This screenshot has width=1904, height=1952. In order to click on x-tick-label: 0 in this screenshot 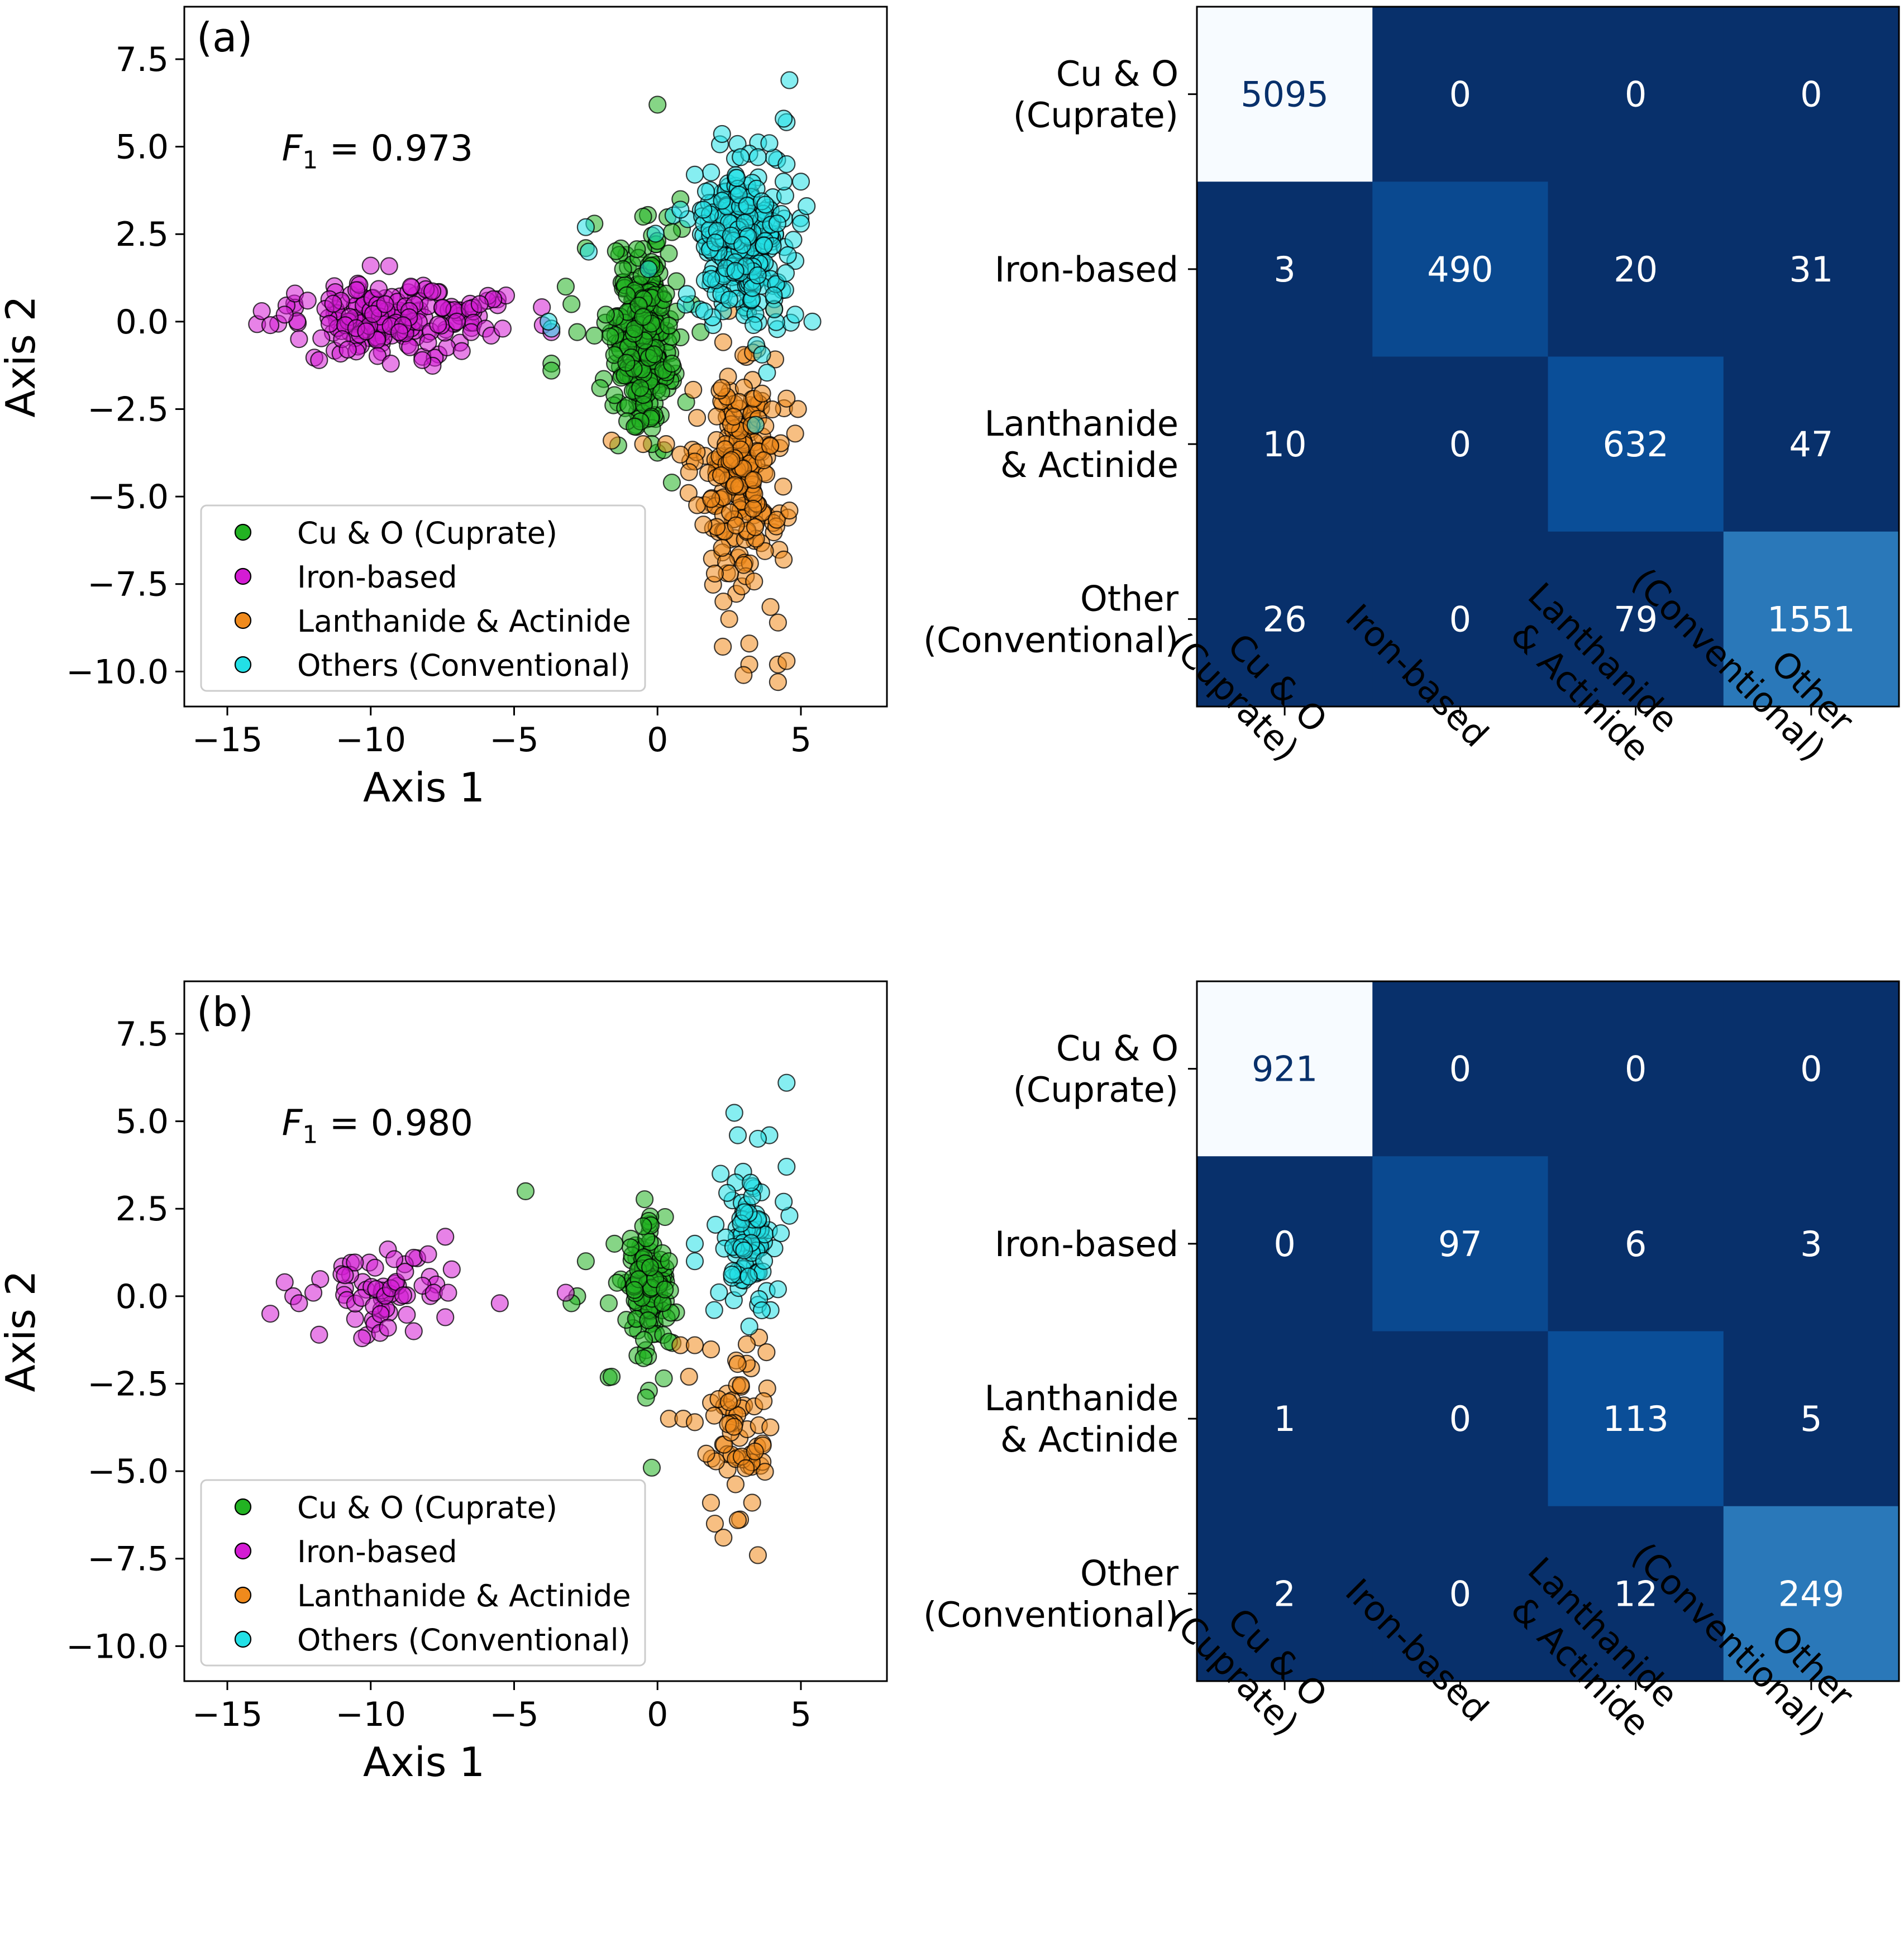, I will do `click(657, 740)`.